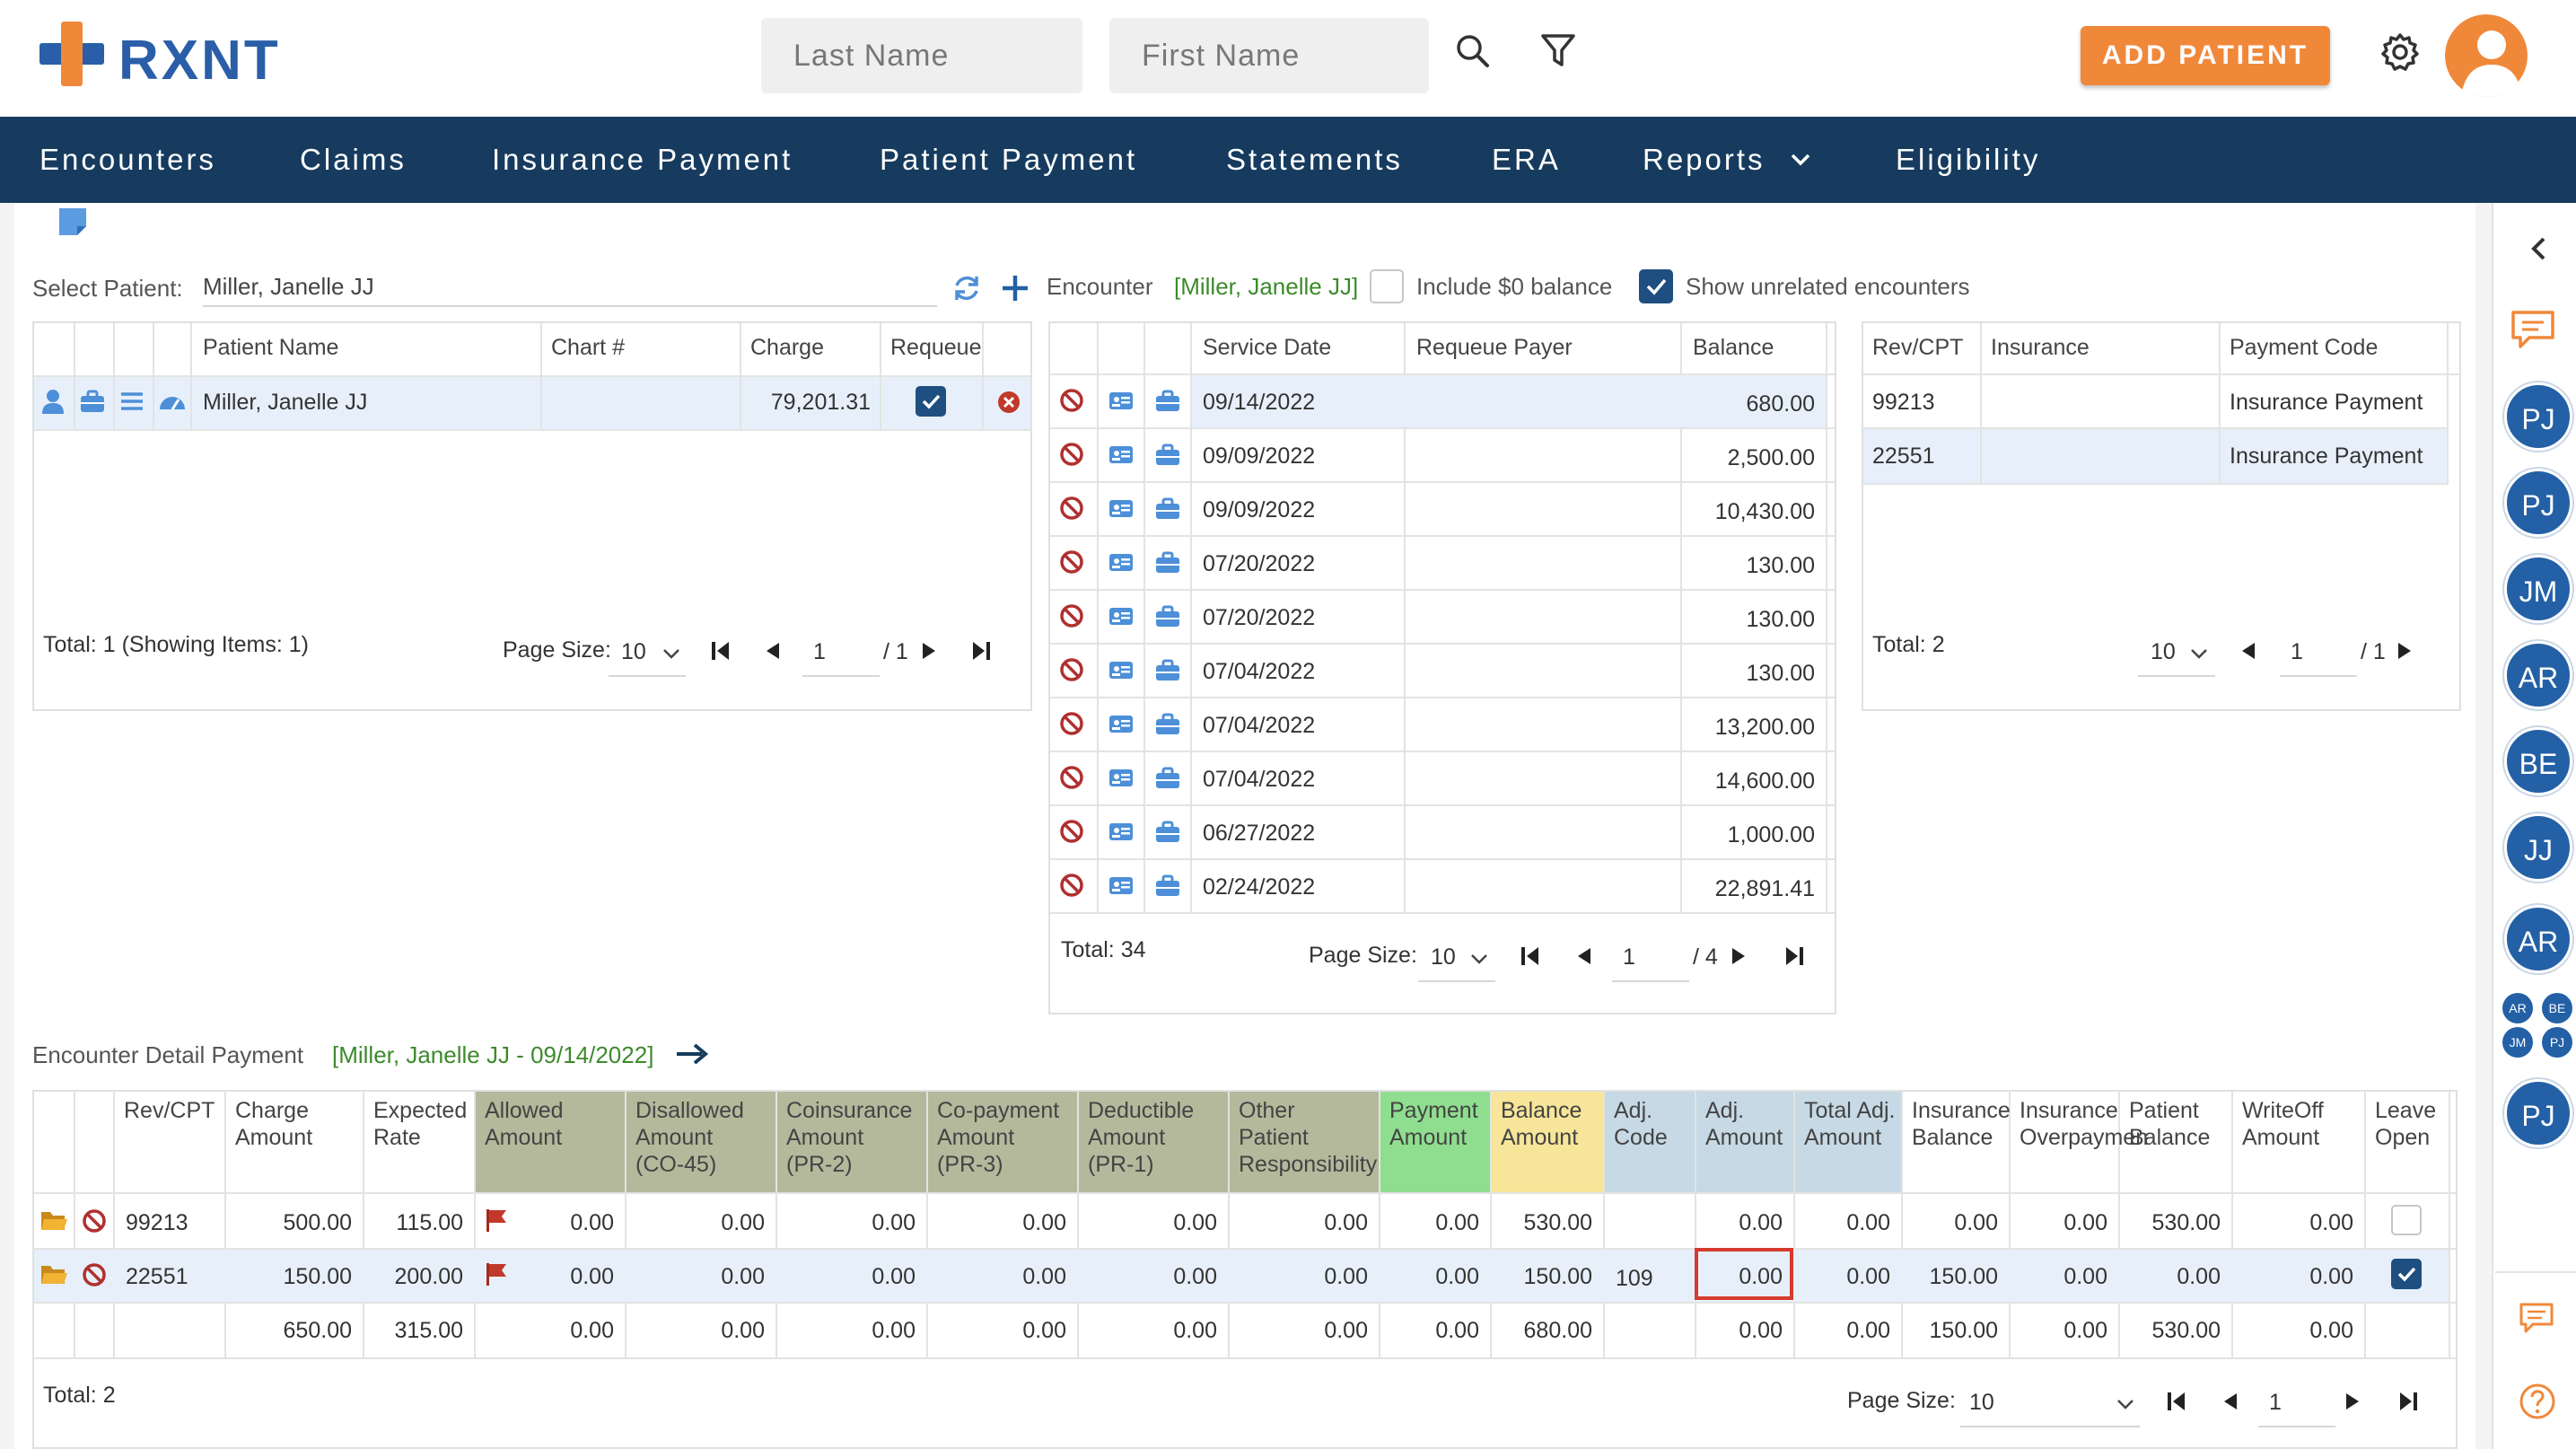  What do you see at coordinates (2538, 589) in the screenshot?
I see `rail-avatar-jm: JM` at bounding box center [2538, 589].